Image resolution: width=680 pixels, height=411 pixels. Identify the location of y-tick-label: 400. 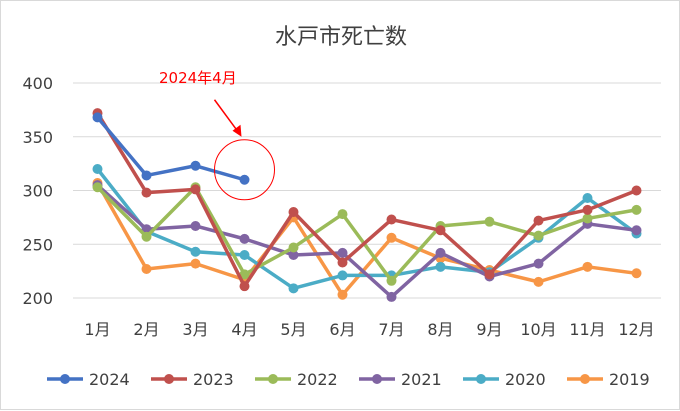
(37, 83).